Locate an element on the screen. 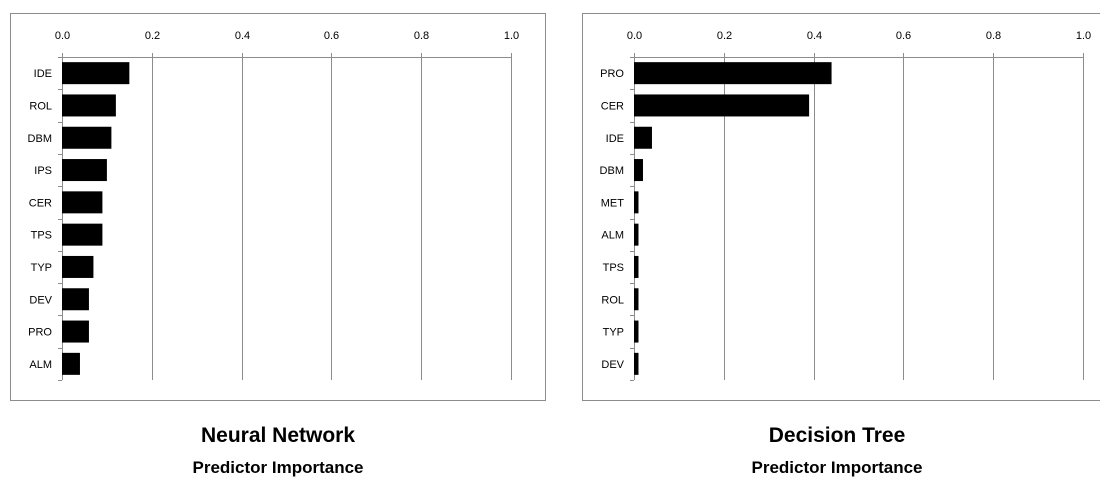 The width and height of the screenshot is (1100, 478). category-label: MET is located at coordinates (613, 203).